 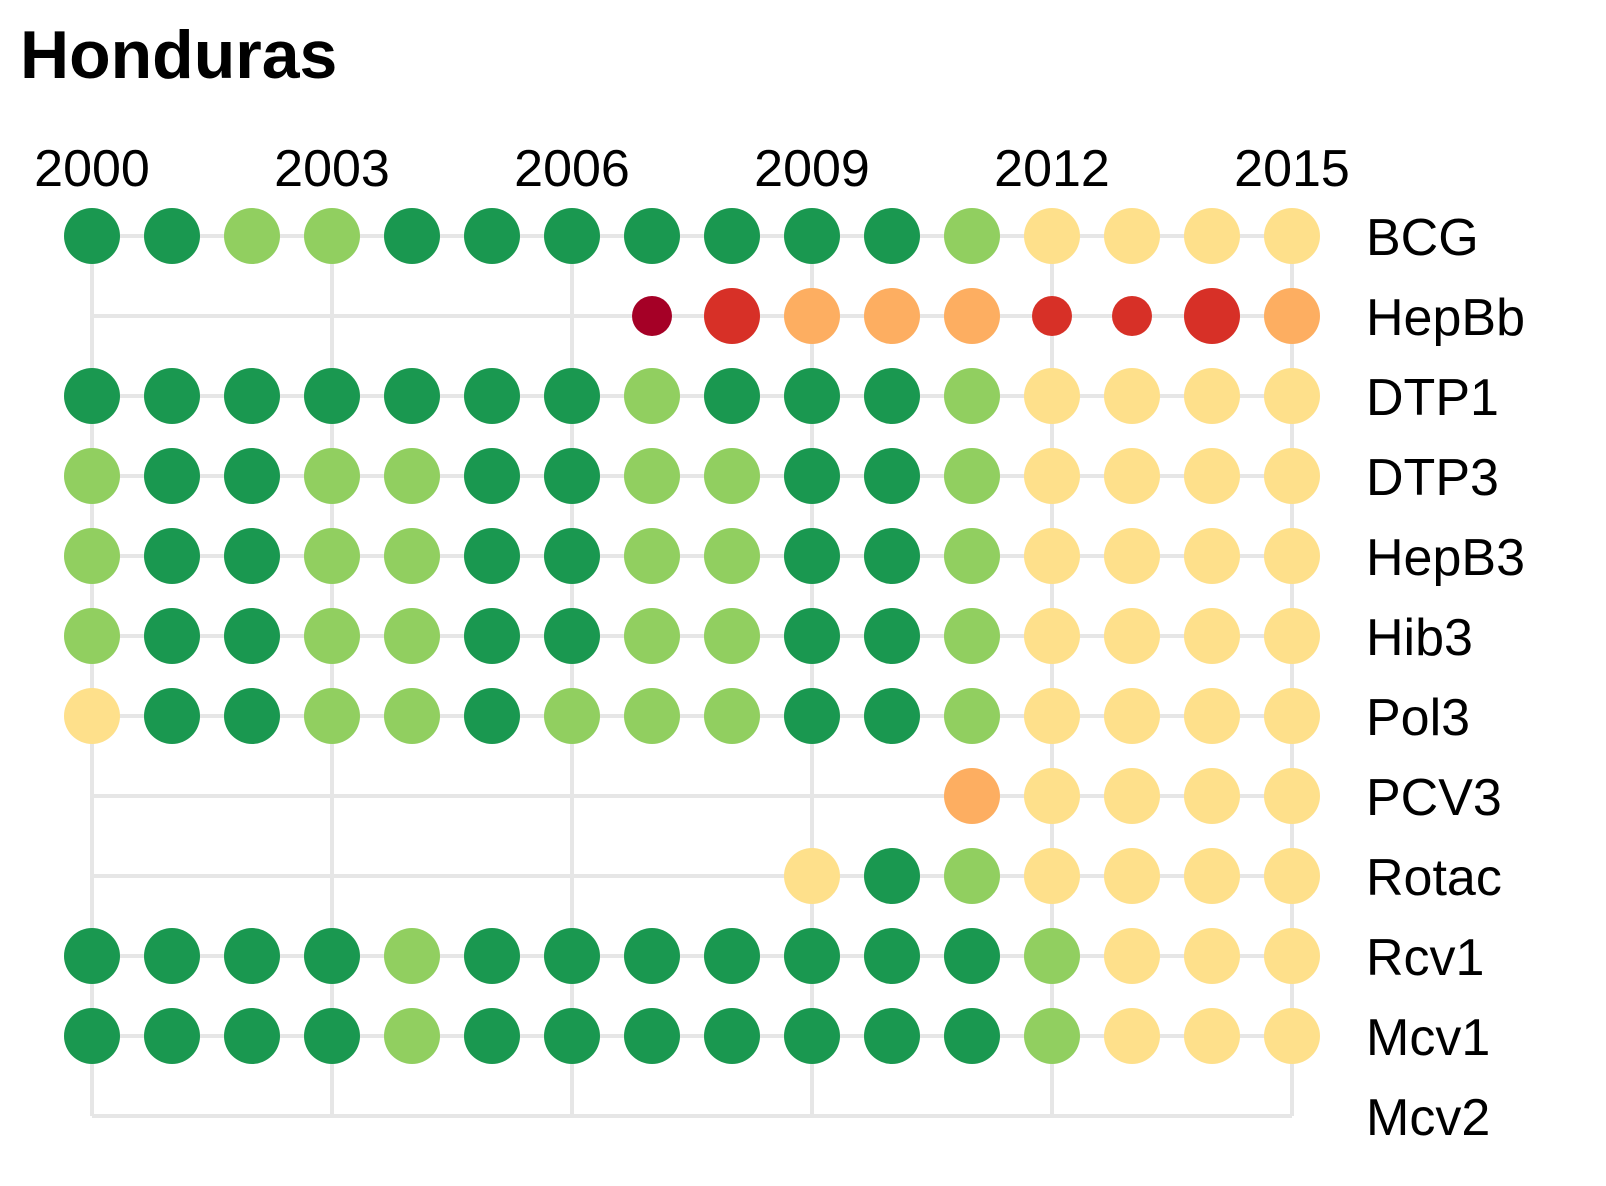 What do you see at coordinates (1432, 478) in the screenshot?
I see `row-label: DTP3` at bounding box center [1432, 478].